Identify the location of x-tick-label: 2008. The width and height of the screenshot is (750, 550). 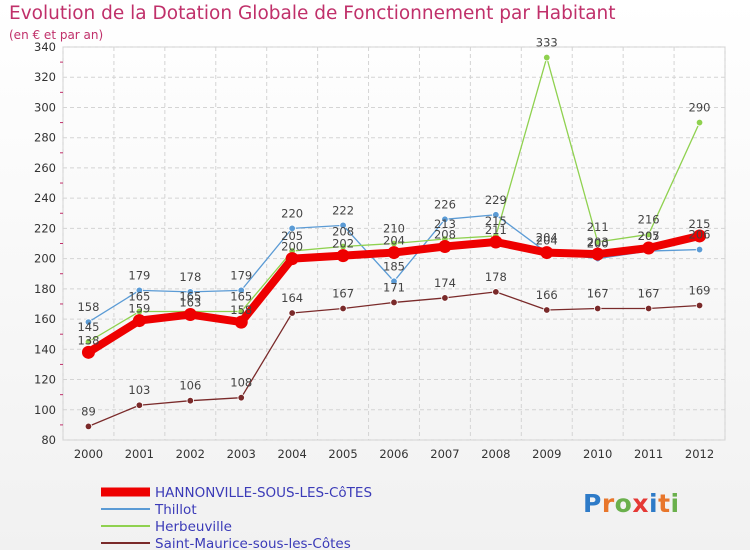
(495, 454).